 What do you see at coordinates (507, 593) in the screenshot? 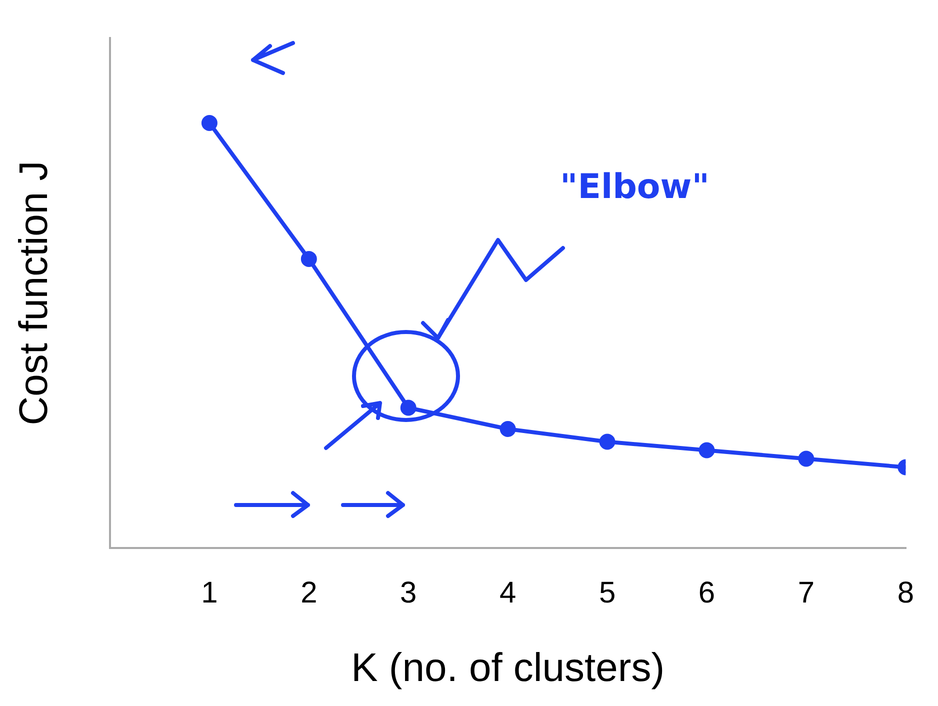
I see `x-tick-label: 4` at bounding box center [507, 593].